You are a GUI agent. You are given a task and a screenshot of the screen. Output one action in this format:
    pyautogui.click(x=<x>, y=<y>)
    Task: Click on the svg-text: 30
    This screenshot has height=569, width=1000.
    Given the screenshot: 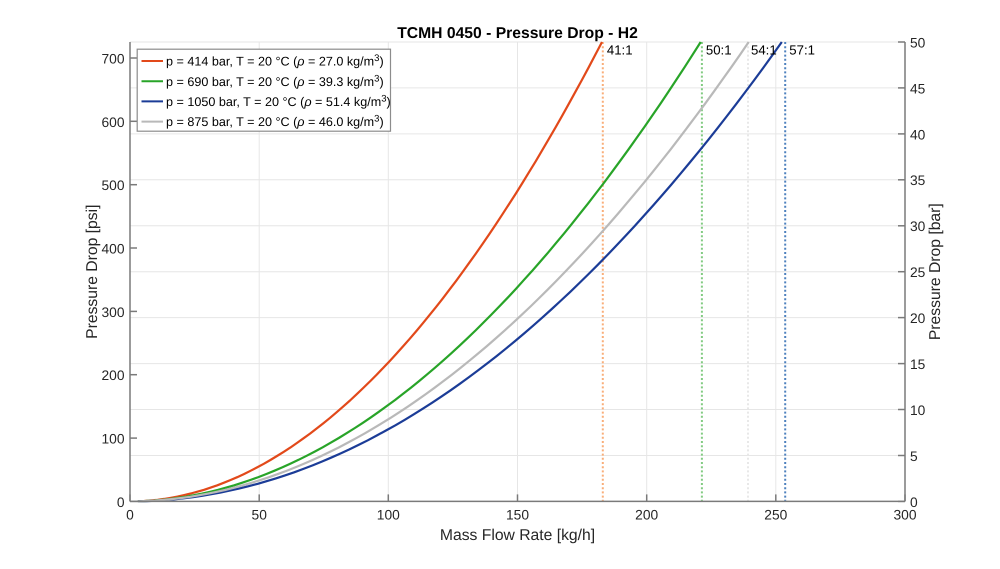 What is the action you would take?
    pyautogui.click(x=918, y=226)
    